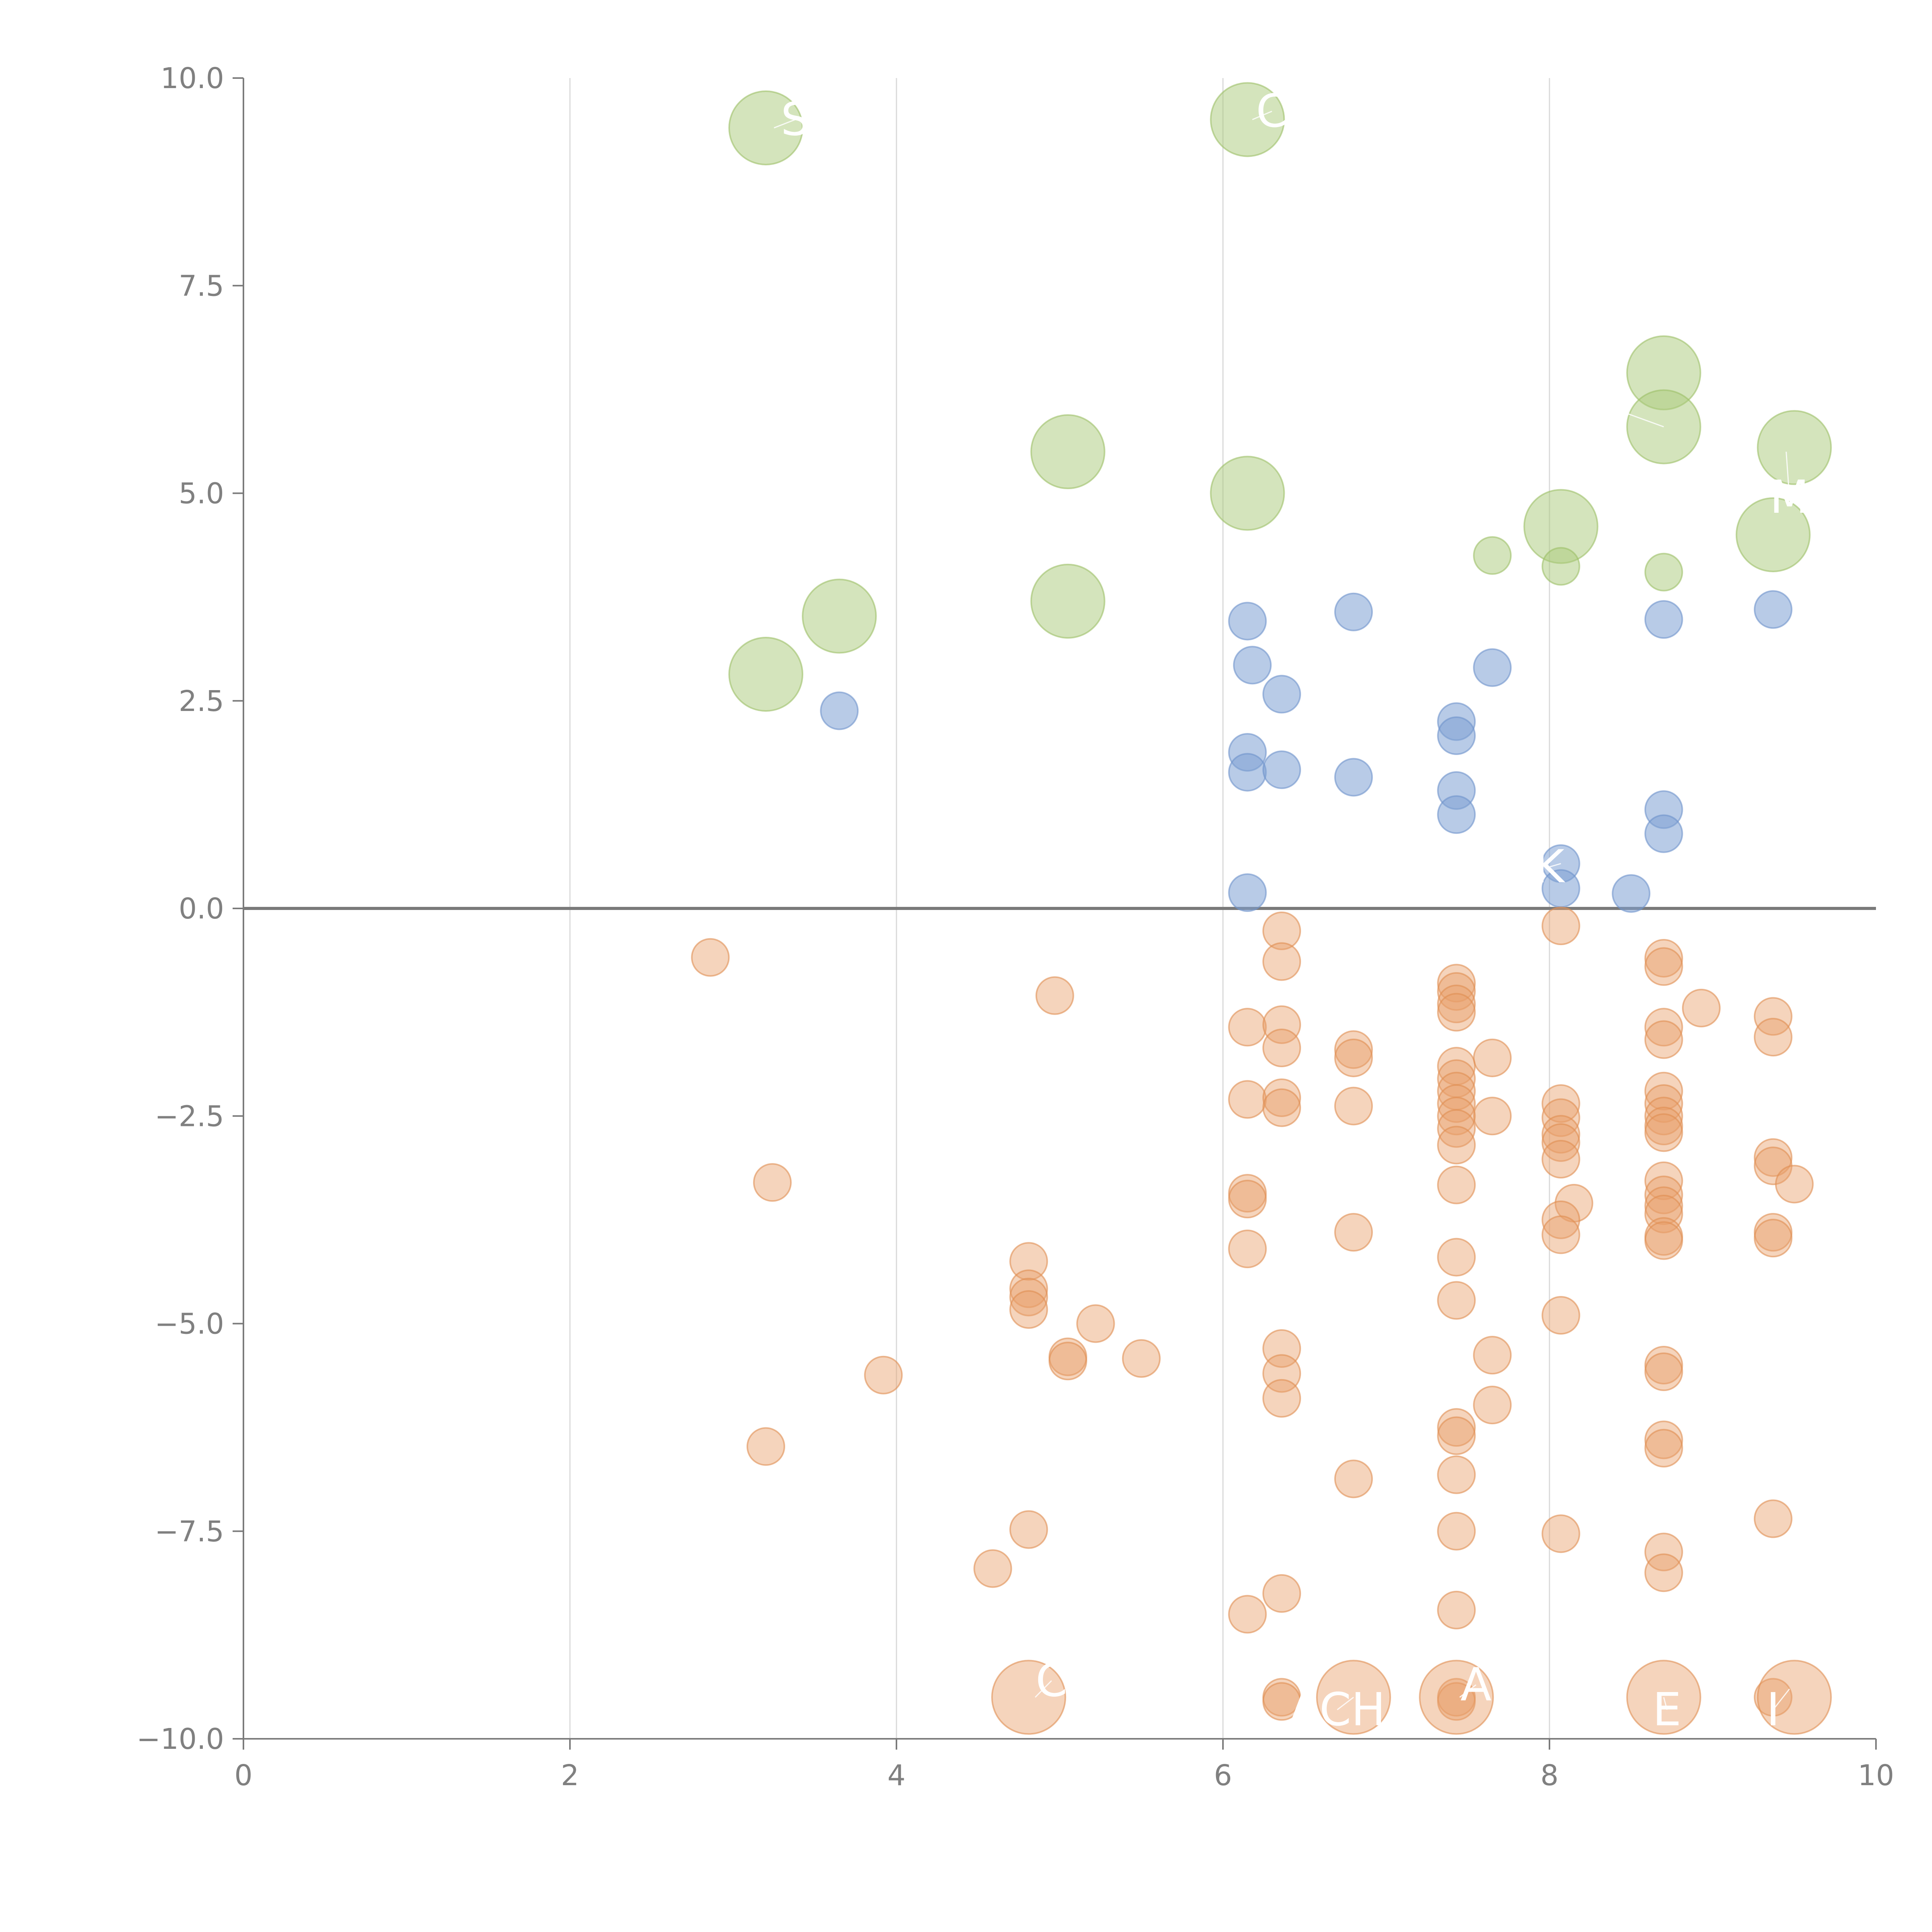  What do you see at coordinates (1223, 1775) in the screenshot?
I see `x-tick-label: 6` at bounding box center [1223, 1775].